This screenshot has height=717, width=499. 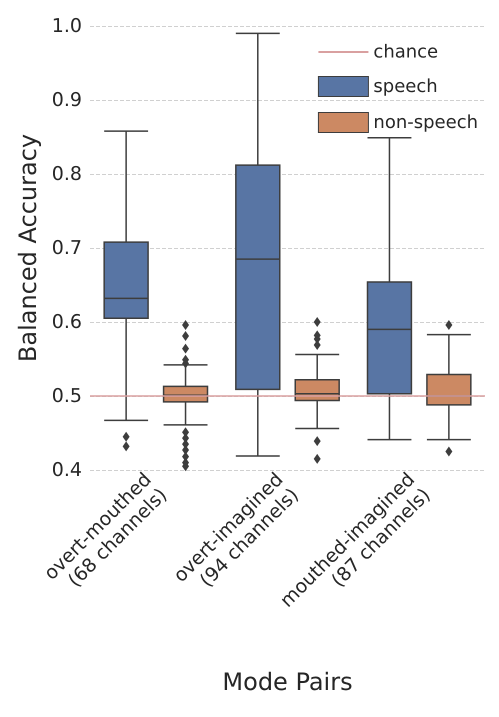 What do you see at coordinates (67, 174) in the screenshot?
I see `y-tick-label: 0.8` at bounding box center [67, 174].